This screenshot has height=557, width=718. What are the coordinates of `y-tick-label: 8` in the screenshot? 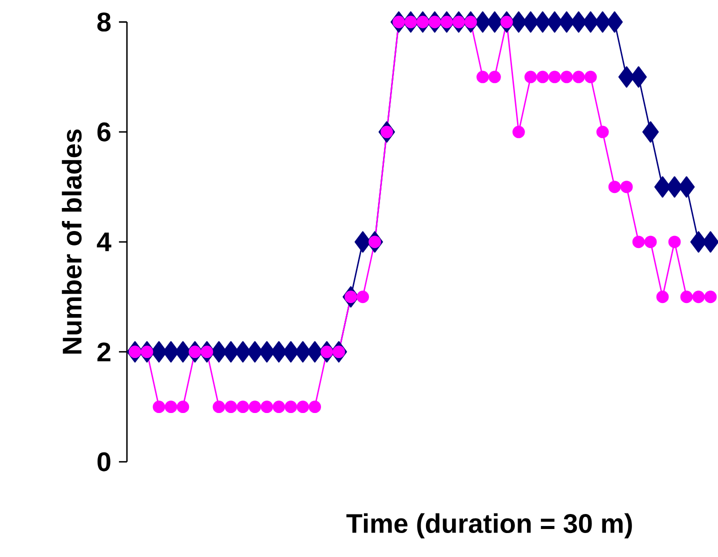 It's located at (104, 22).